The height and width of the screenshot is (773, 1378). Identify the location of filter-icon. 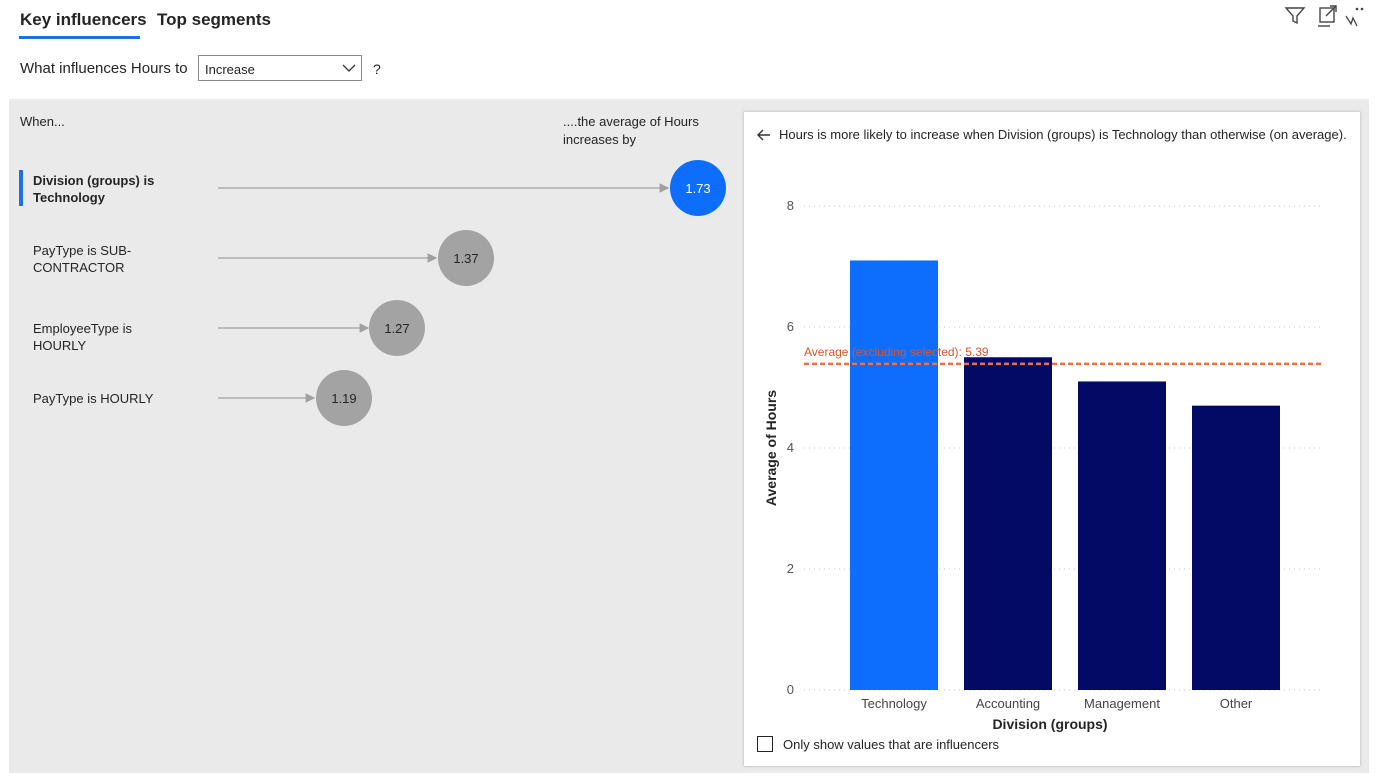
(1295, 16).